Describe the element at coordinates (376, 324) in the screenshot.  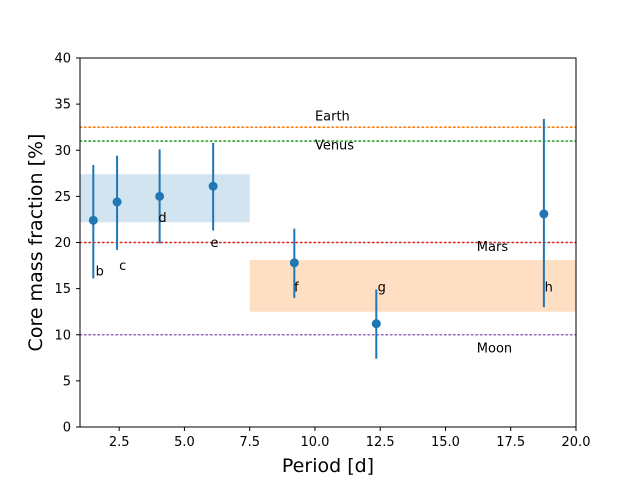
I see `data-point-g` at that location.